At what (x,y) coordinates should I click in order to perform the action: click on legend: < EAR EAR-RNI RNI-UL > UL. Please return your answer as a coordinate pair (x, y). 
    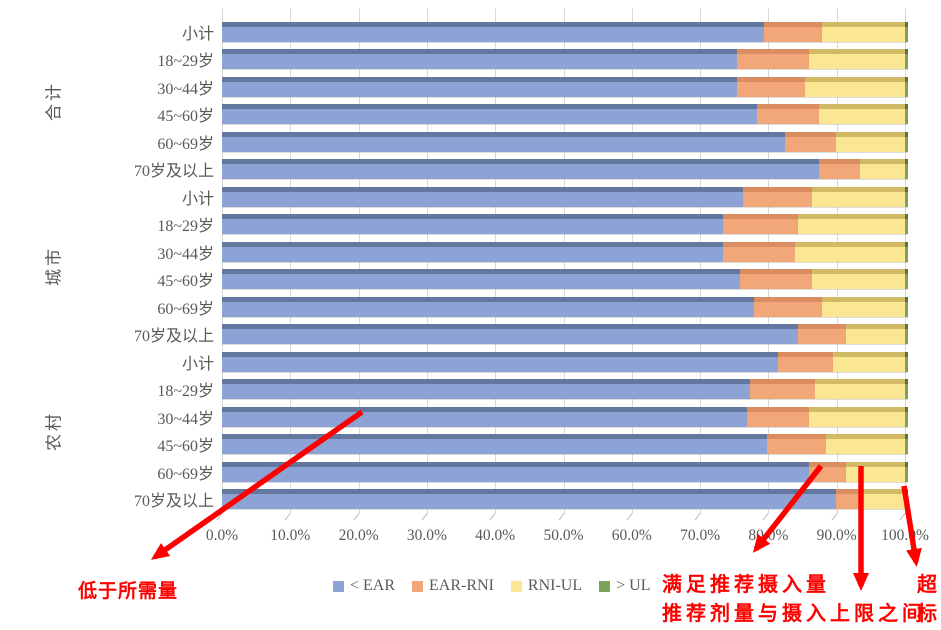
    Looking at the image, I should click on (492, 586).